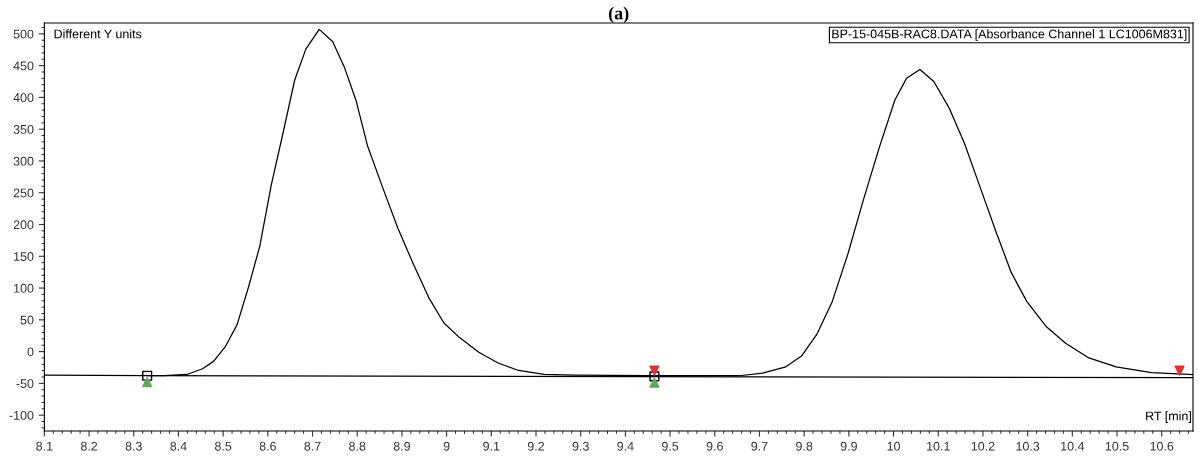 The image size is (1199, 461). I want to click on y-tick-label: 400, so click(23, 98).